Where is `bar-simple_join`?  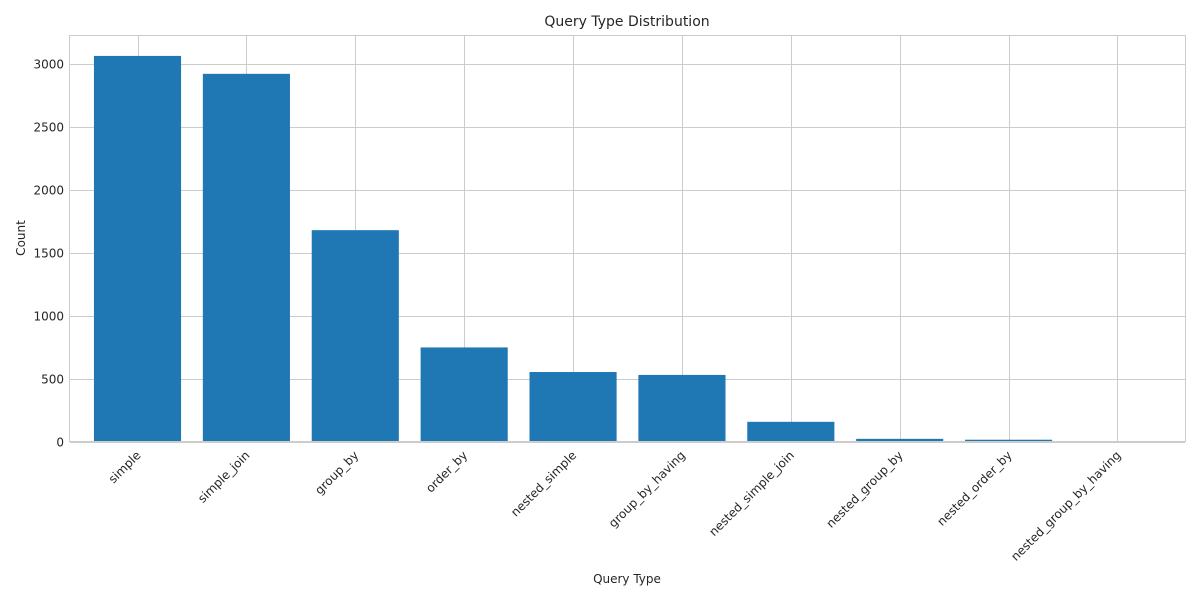
bar-simple_join is located at coordinates (246, 258).